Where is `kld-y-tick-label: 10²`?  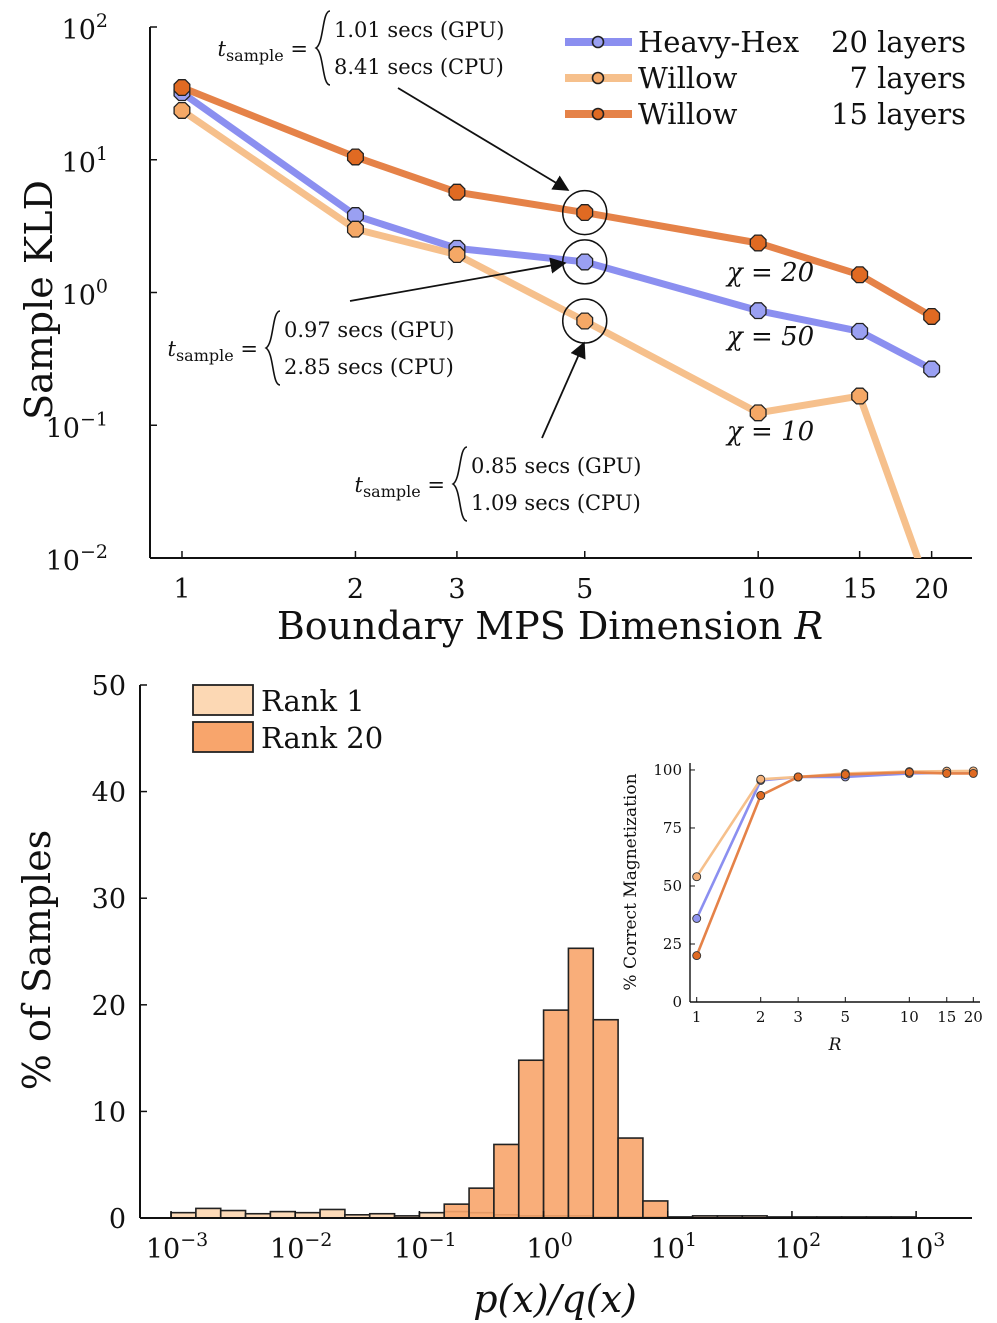
kld-y-tick-label: 10² is located at coordinates (85, 28).